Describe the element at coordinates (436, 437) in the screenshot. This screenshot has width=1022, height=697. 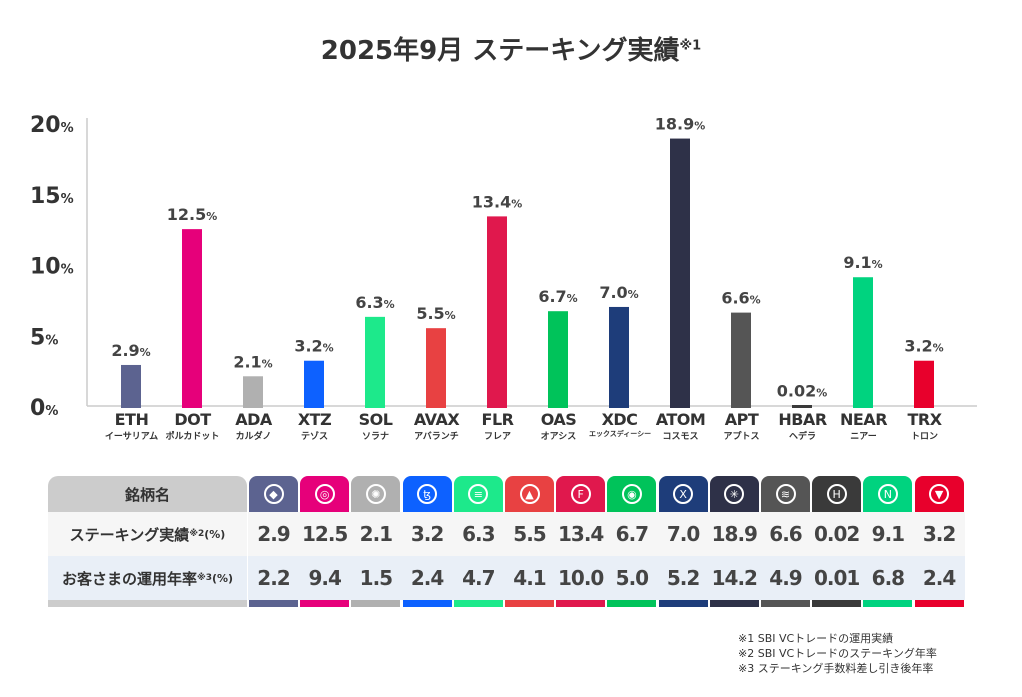
I see `x-tick-sublabel: アバランチ` at that location.